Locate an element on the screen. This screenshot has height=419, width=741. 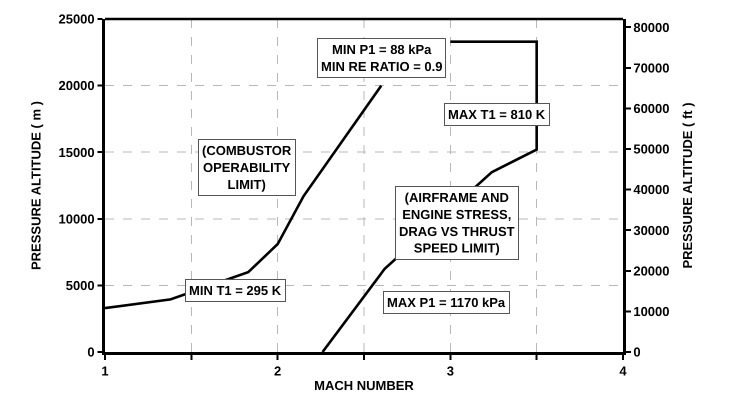
annotation: (AIRFRAME AND ENGINE STRESS, DRAG VS THRUST SPEED LIMIT) is located at coordinates (457, 223).